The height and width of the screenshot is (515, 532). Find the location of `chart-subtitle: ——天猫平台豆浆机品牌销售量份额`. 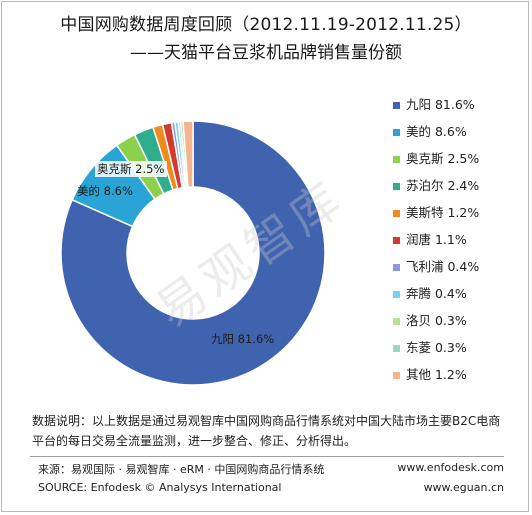

chart-subtitle: ——天猫平台豆浆机品牌销售量份额 is located at coordinates (266, 53).